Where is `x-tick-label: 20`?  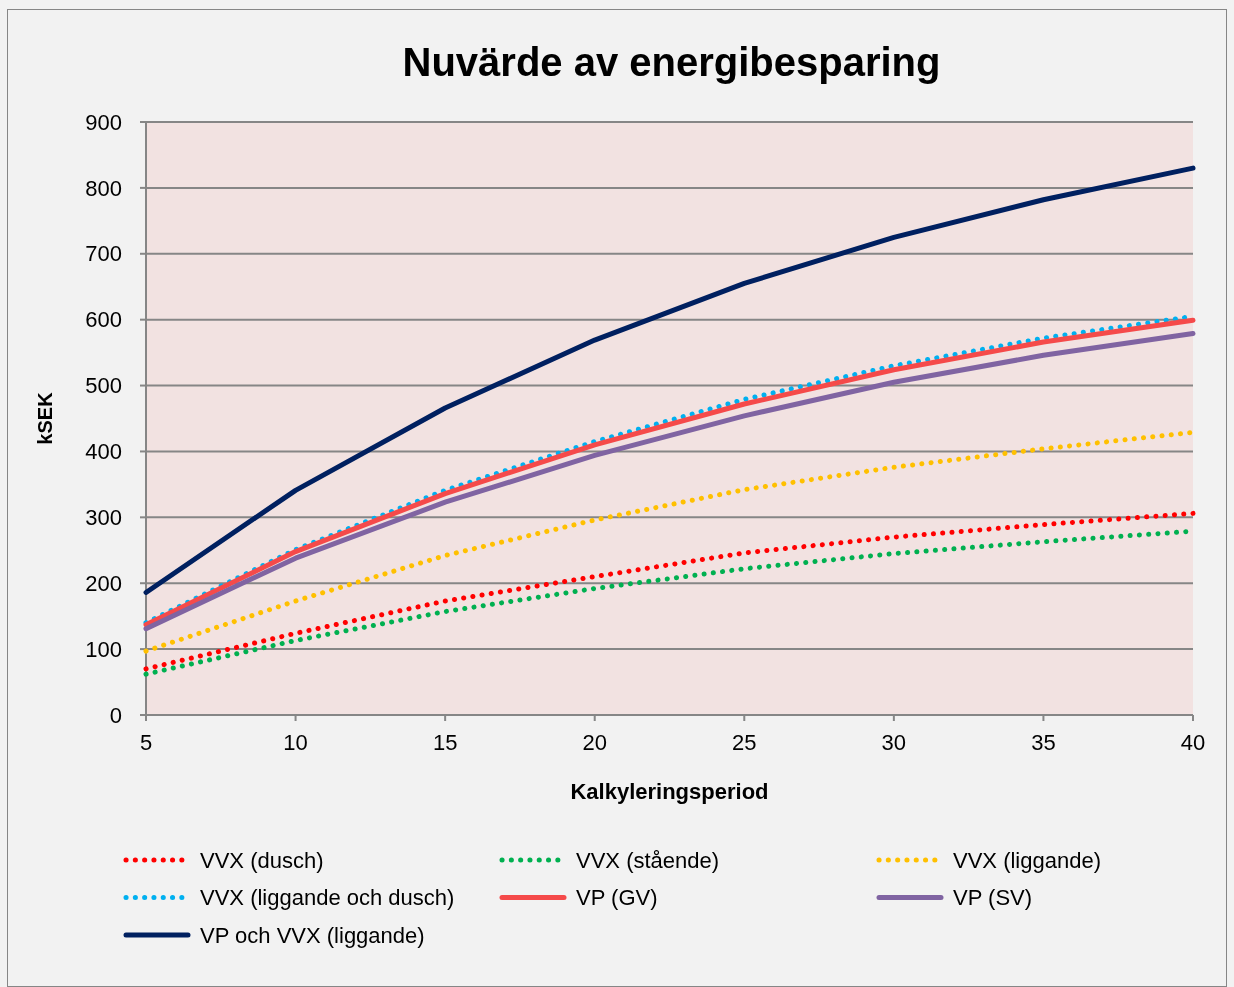
x-tick-label: 20 is located at coordinates (594, 742).